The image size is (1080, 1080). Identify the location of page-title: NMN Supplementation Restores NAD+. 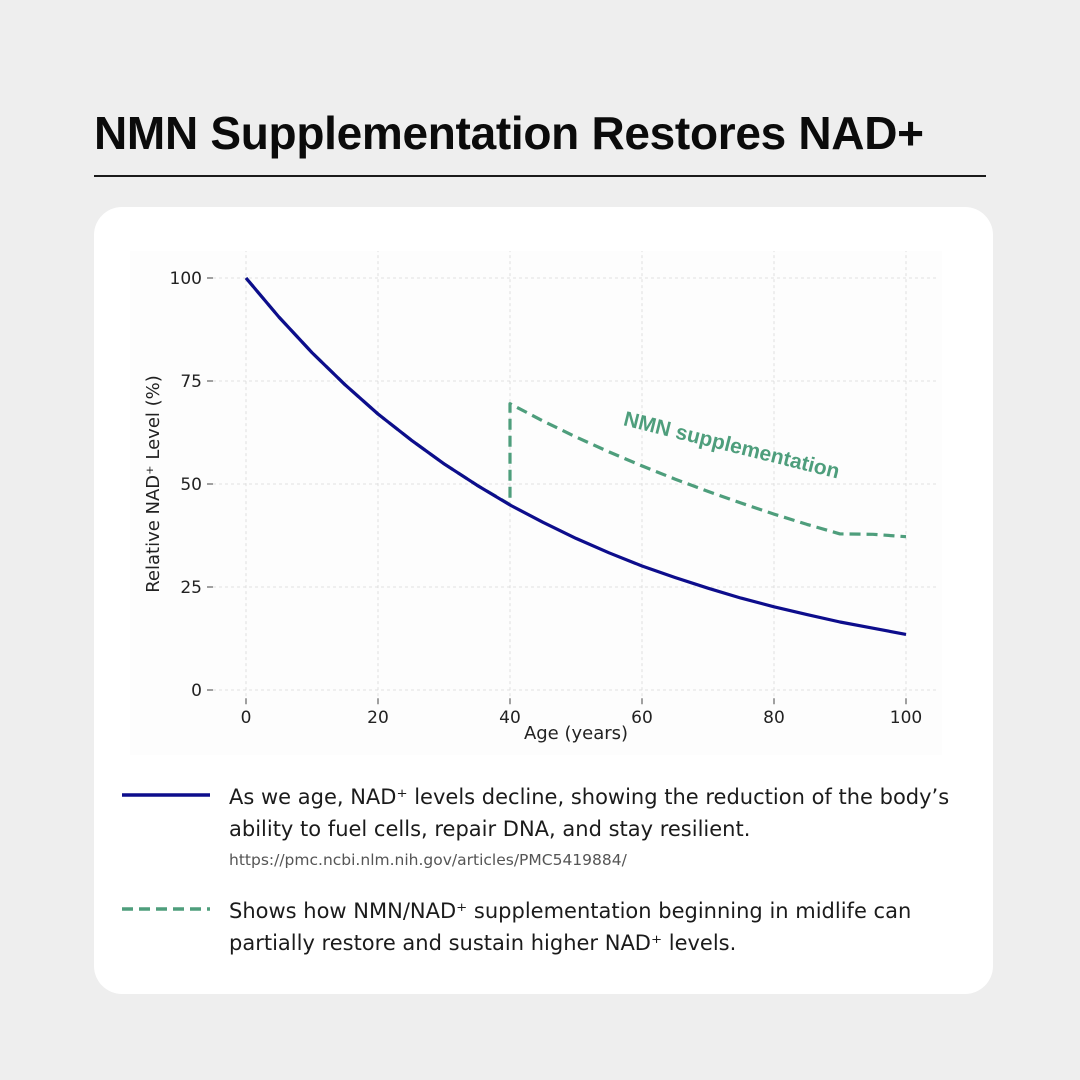
(509, 133).